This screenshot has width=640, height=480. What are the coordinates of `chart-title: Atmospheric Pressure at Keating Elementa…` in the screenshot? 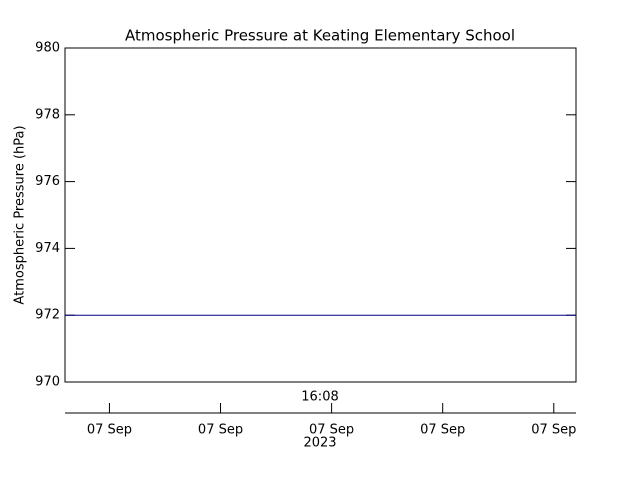 It's located at (320, 36).